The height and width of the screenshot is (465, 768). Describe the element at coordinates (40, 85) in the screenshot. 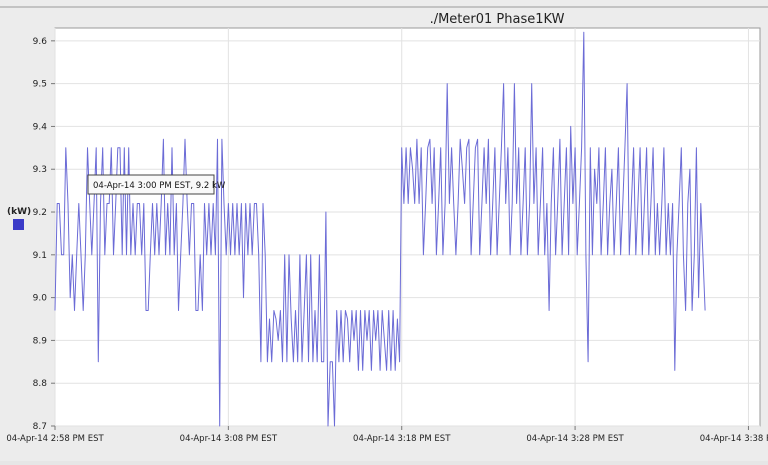

I see `y-tick-label: 9.5` at that location.